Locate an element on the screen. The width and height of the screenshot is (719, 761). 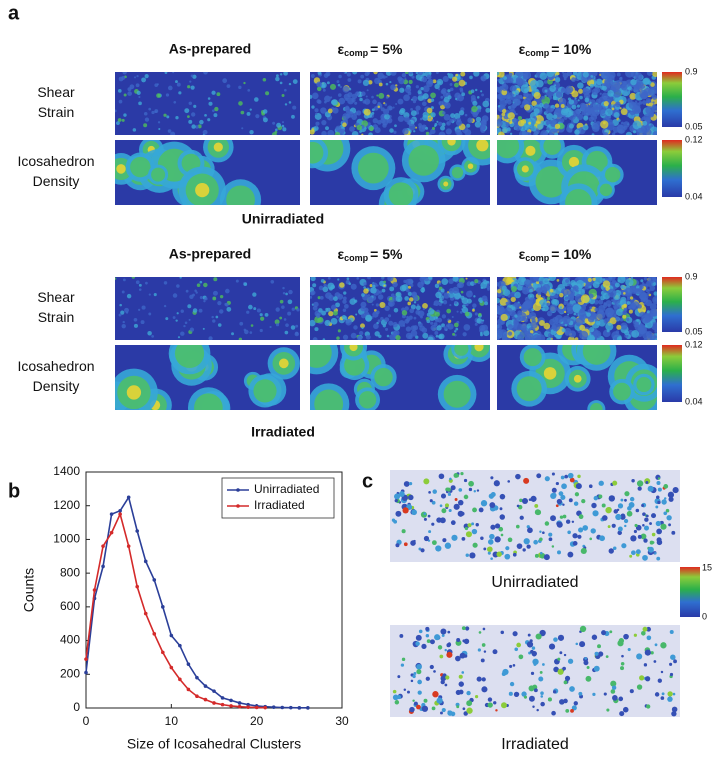
map-image is located at coordinates (207, 308).